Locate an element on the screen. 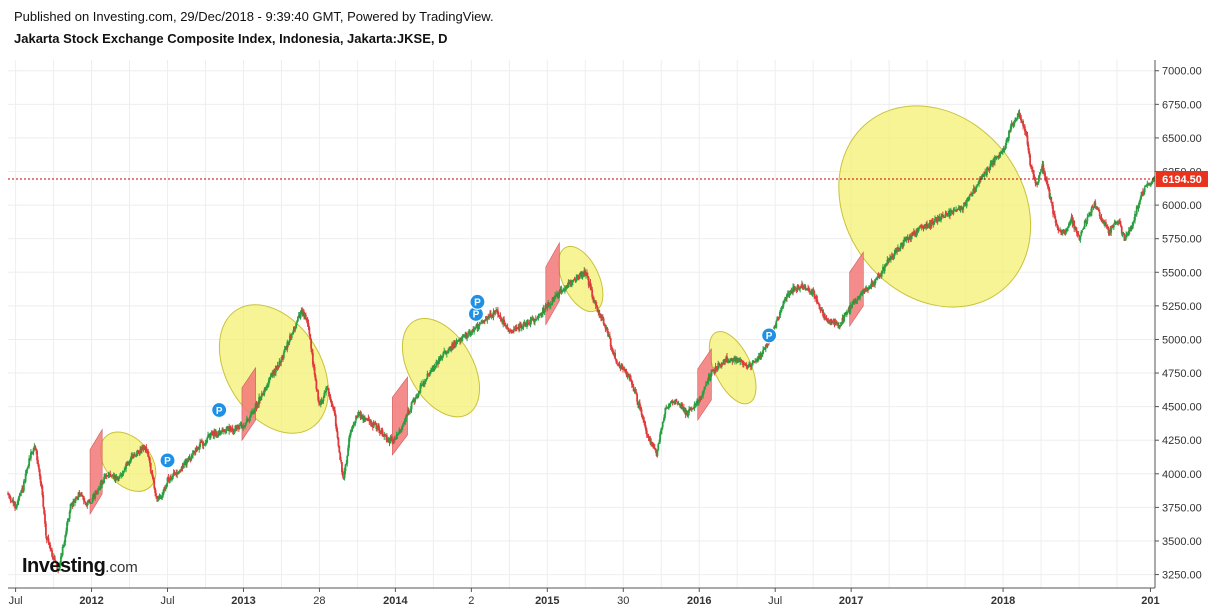  y-tick-label: 3750.00 is located at coordinates (1182, 508).